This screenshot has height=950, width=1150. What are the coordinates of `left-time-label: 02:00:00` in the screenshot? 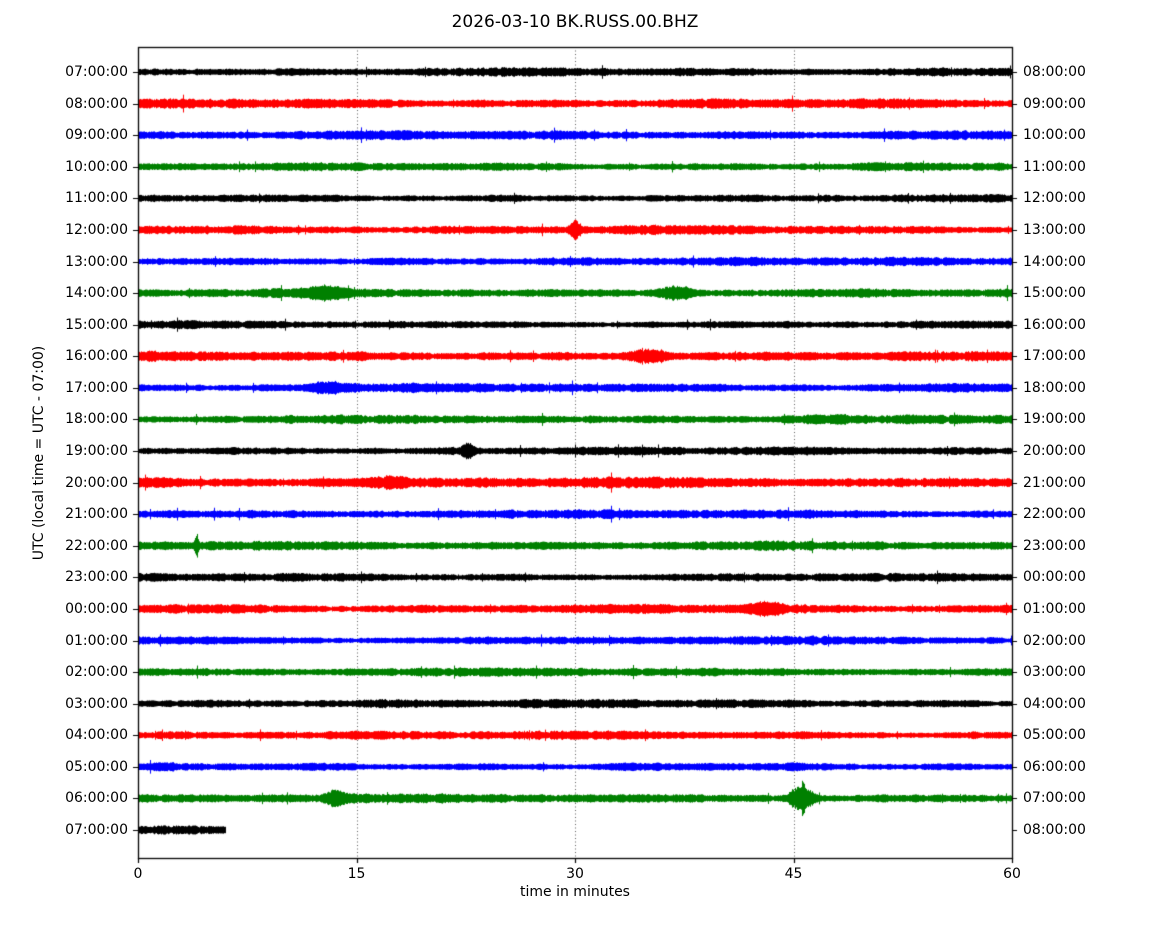 It's located at (96, 672).